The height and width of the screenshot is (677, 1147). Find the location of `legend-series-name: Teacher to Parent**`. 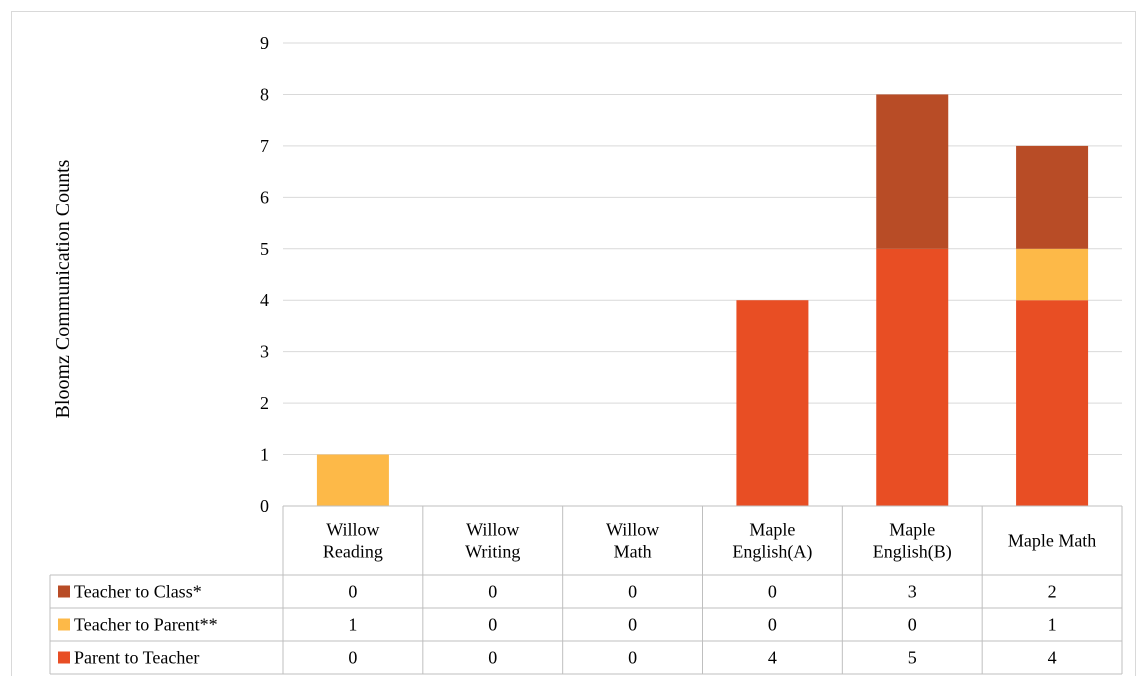

legend-series-name: Teacher to Parent** is located at coordinates (146, 625).